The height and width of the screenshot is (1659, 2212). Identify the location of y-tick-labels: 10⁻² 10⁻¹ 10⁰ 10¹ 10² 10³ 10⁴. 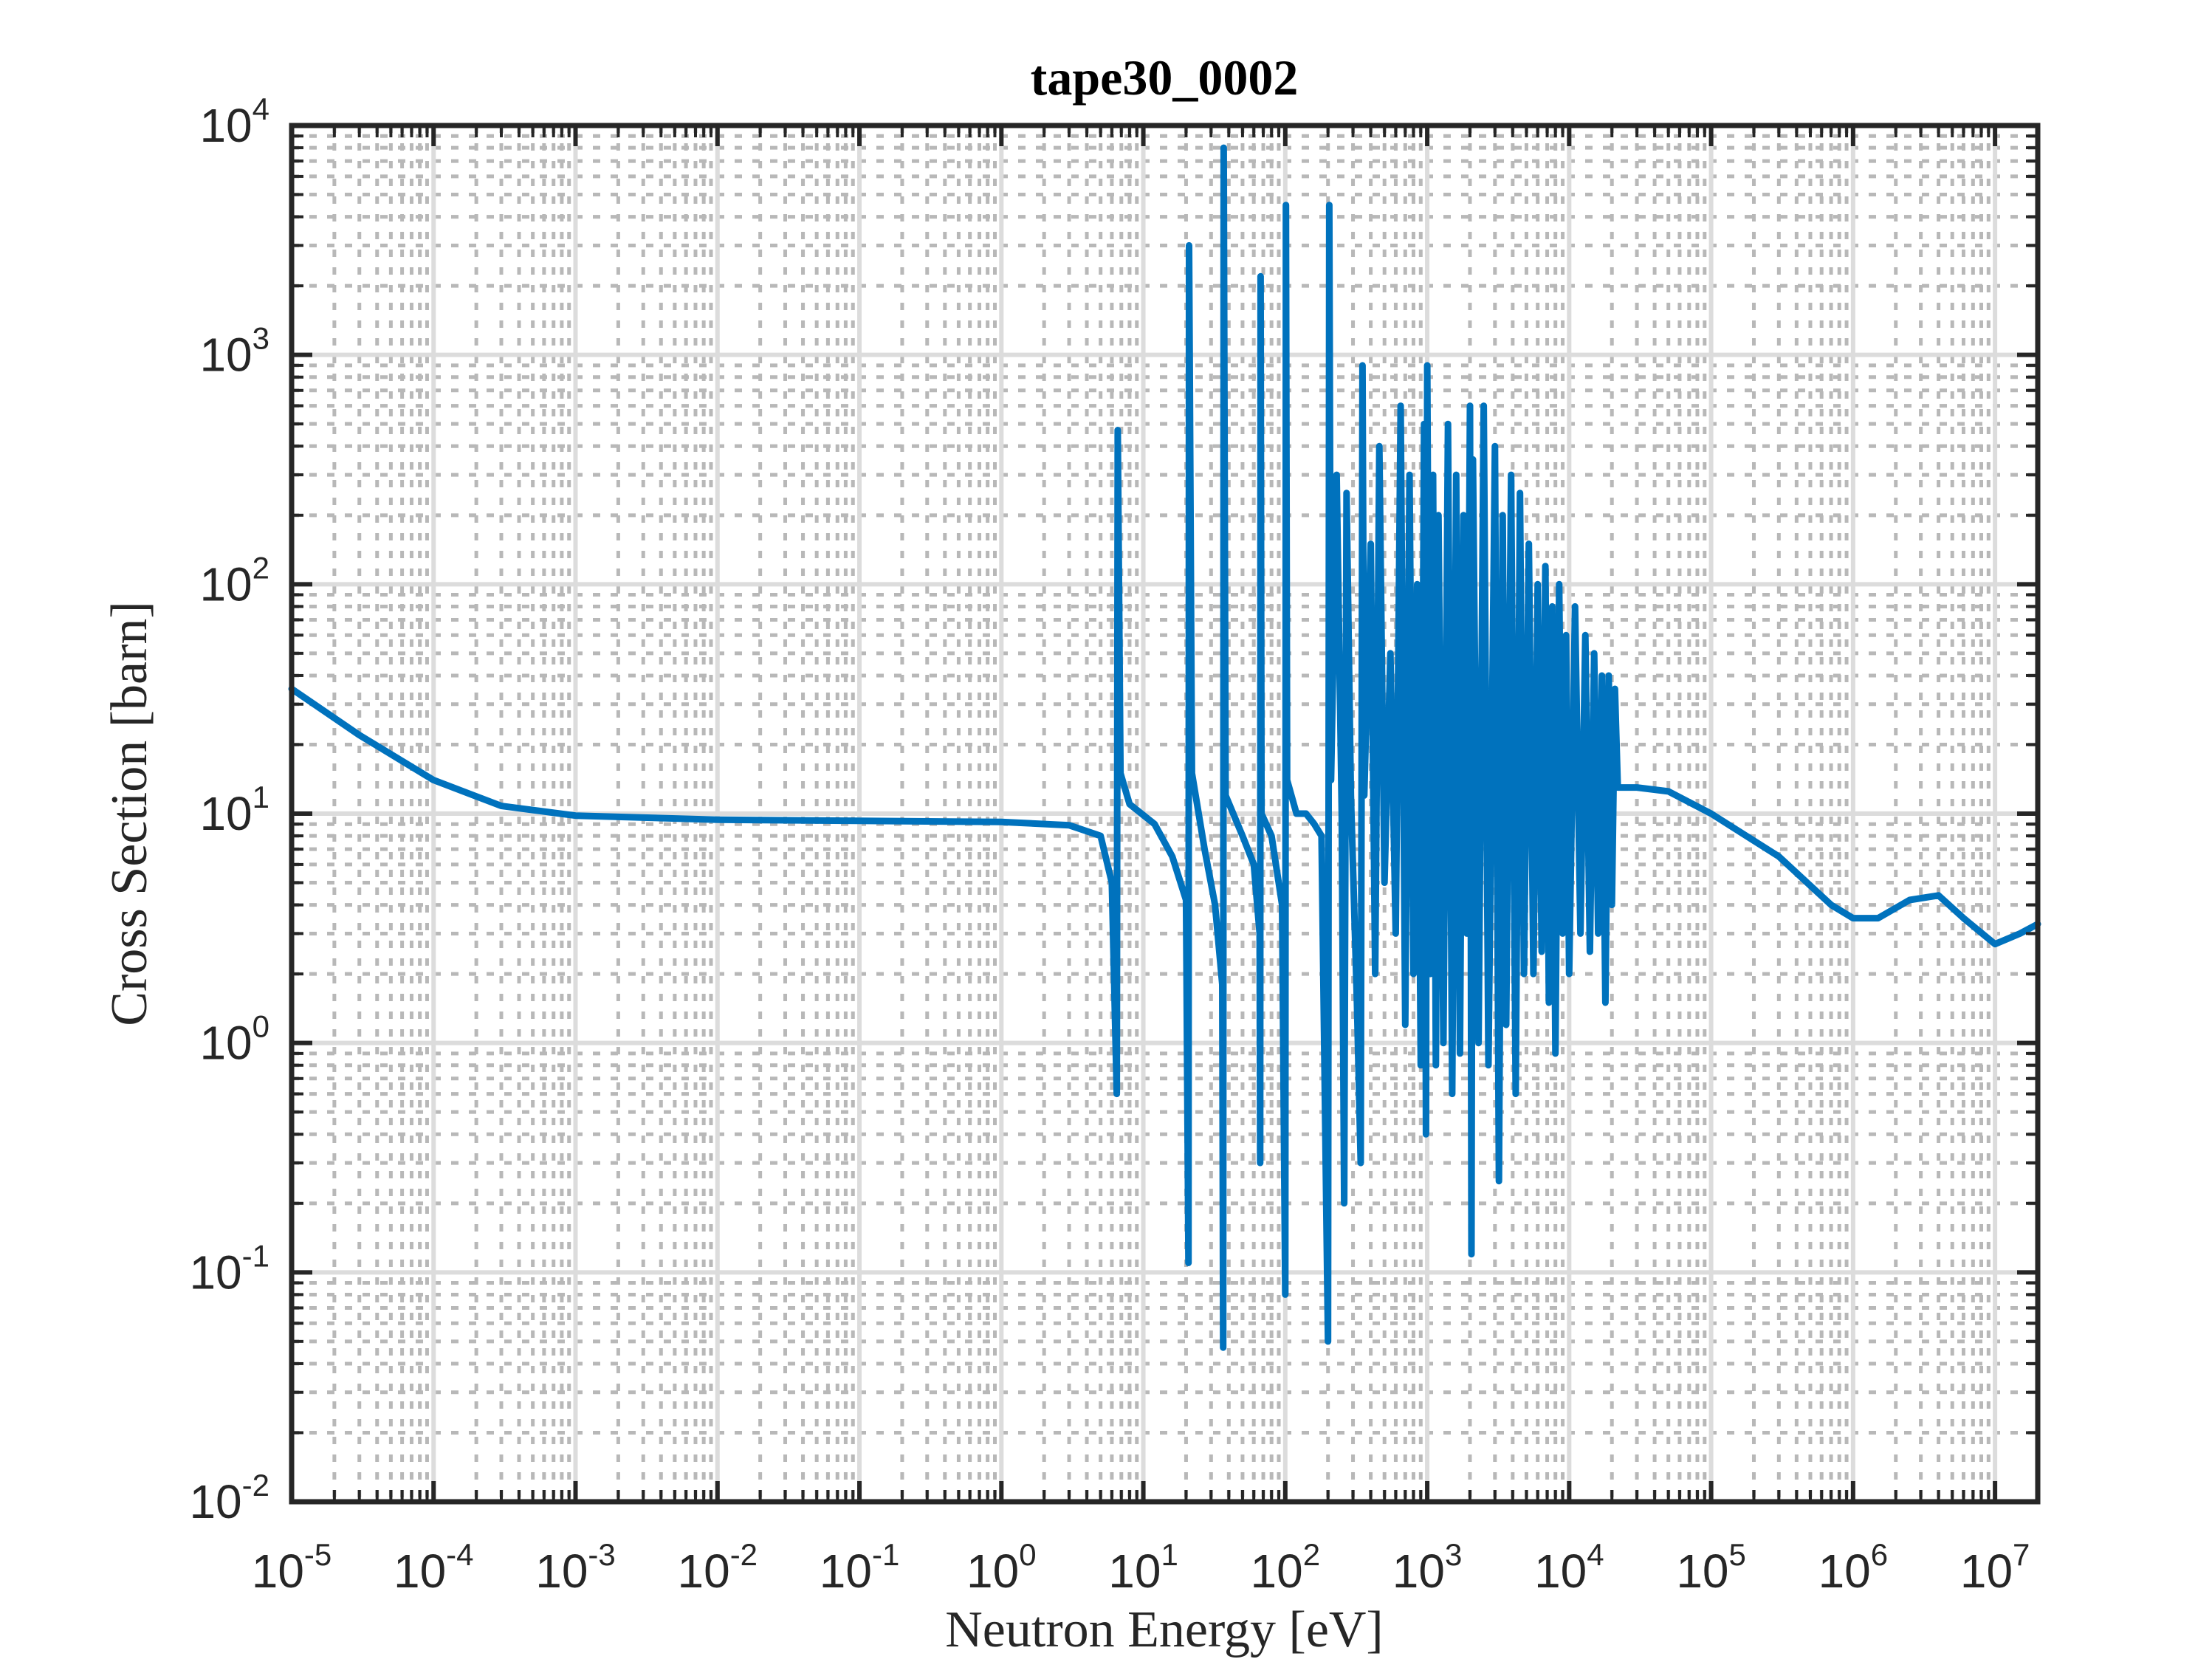
(229, 810).